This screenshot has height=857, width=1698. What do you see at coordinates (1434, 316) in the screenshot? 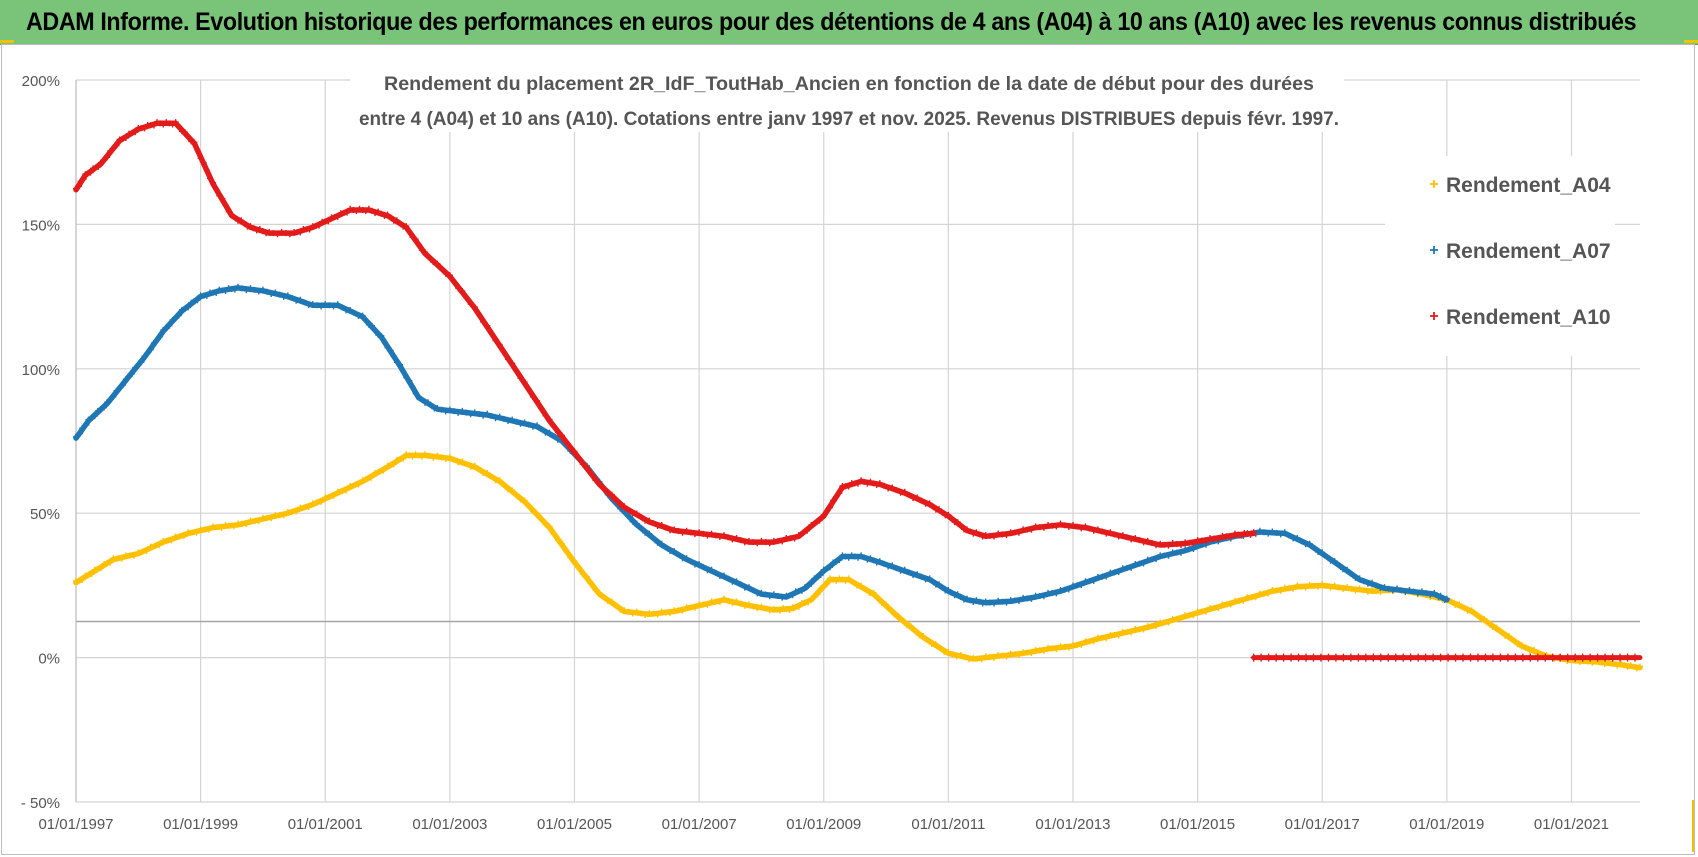
I see `legend-marker-rendement-a10` at bounding box center [1434, 316].